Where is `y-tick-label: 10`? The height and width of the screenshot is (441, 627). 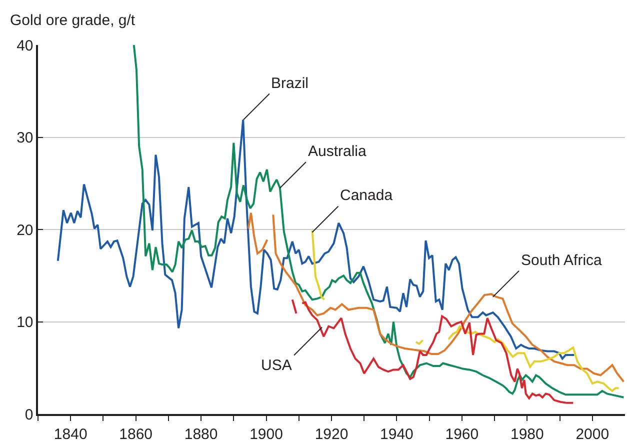
y-tick-label: 10 is located at coordinates (25, 322).